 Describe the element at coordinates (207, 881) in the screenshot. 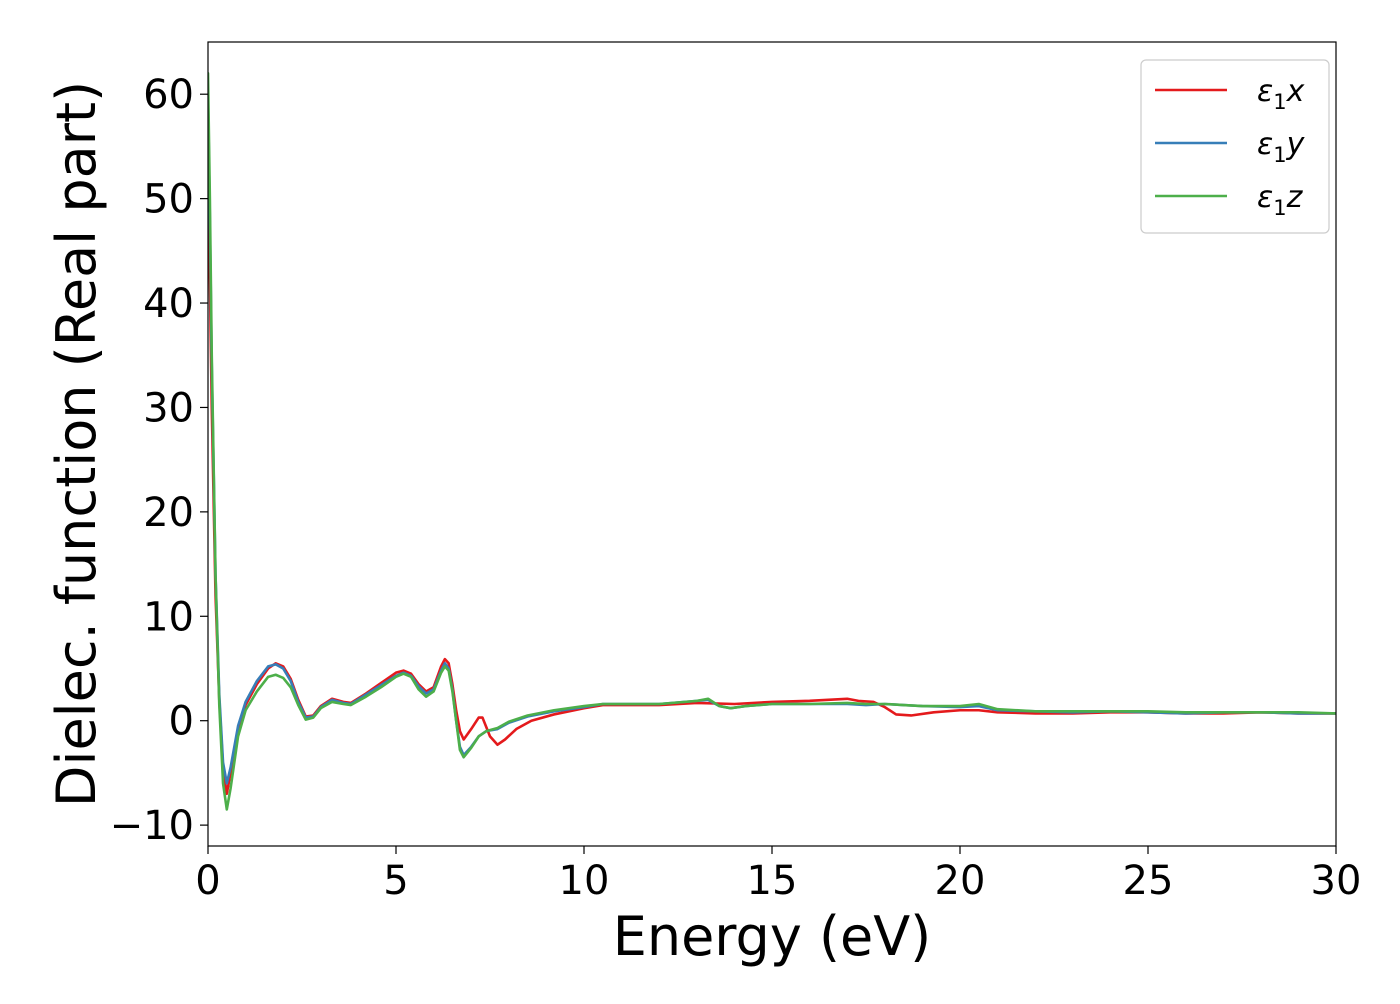

I see `x-tick-label: 0` at that location.